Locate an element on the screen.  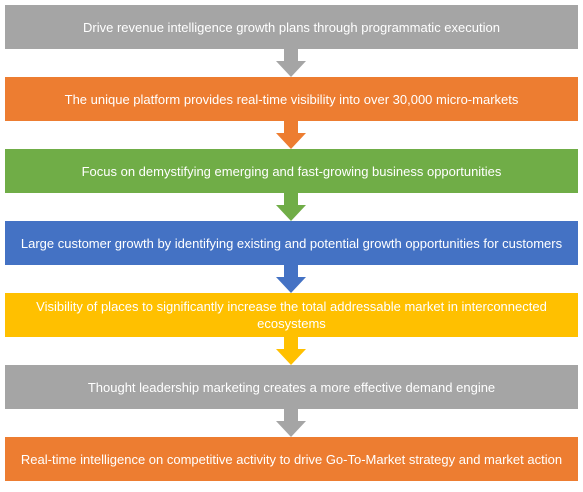
down-arrow-6-icon is located at coordinates (291, 423).